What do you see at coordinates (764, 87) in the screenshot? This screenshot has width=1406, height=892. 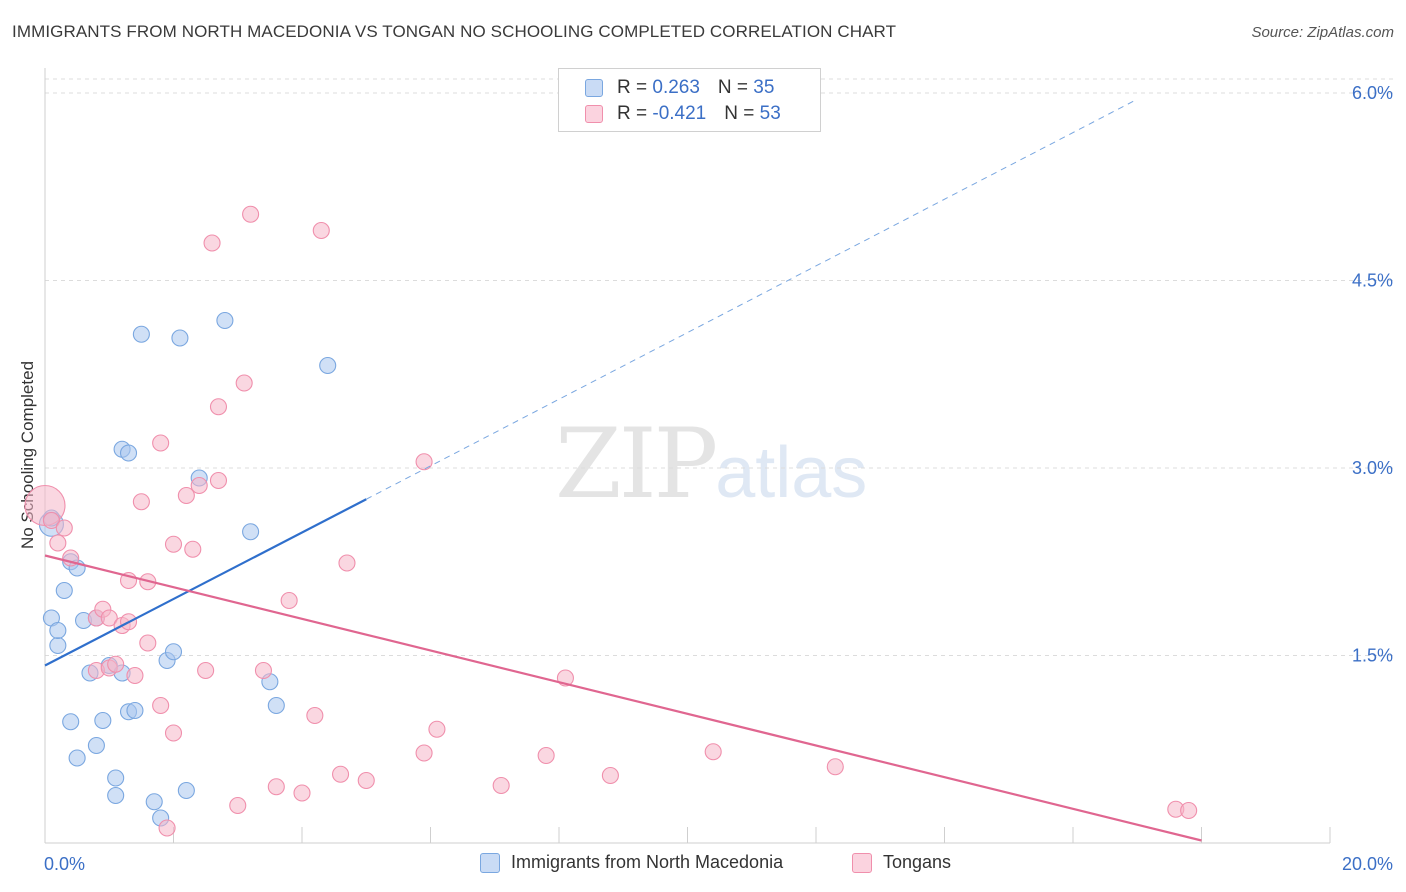 I see `n-value: 35` at bounding box center [764, 87].